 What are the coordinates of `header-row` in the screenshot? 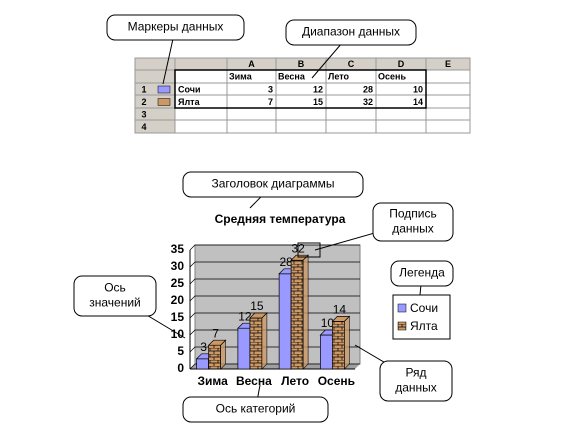 It's located at (302, 64).